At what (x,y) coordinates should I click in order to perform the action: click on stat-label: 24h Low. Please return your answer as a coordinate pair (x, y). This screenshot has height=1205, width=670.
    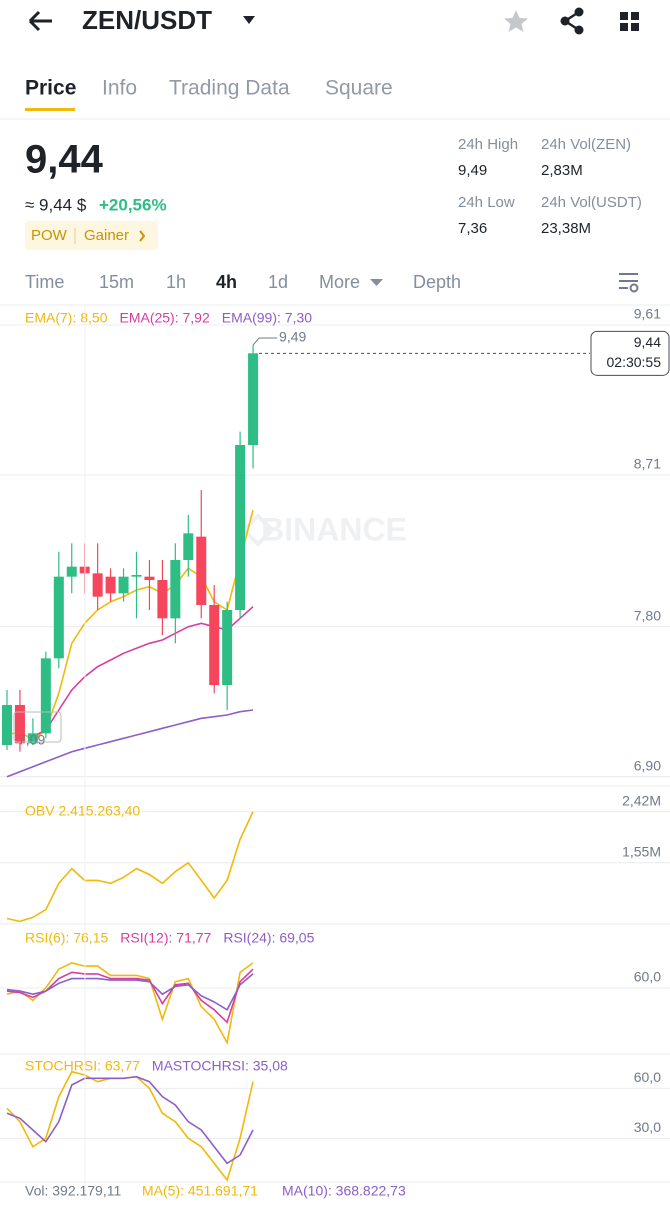
    Looking at the image, I should click on (486, 202).